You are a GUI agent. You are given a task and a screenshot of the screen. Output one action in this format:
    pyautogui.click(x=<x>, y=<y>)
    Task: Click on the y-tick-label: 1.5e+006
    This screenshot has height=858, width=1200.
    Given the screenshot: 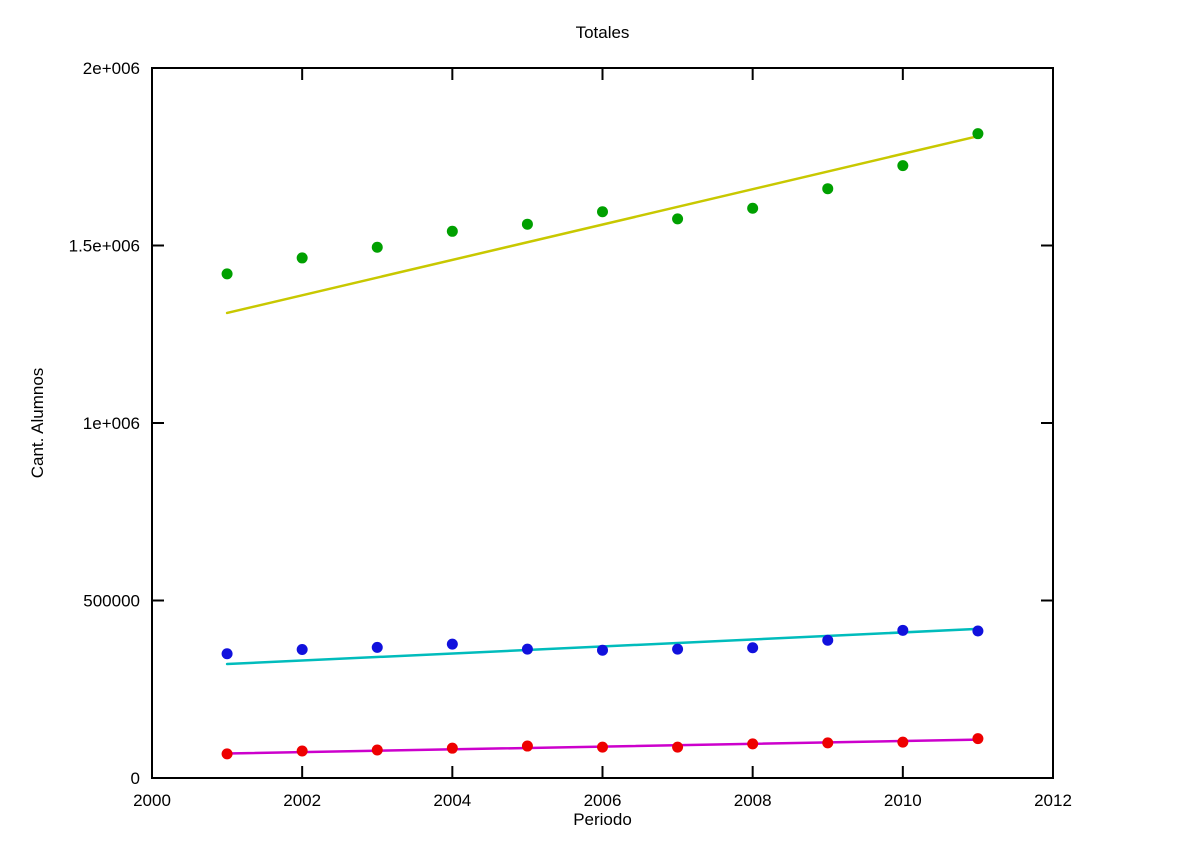 What is the action you would take?
    pyautogui.click(x=104, y=246)
    